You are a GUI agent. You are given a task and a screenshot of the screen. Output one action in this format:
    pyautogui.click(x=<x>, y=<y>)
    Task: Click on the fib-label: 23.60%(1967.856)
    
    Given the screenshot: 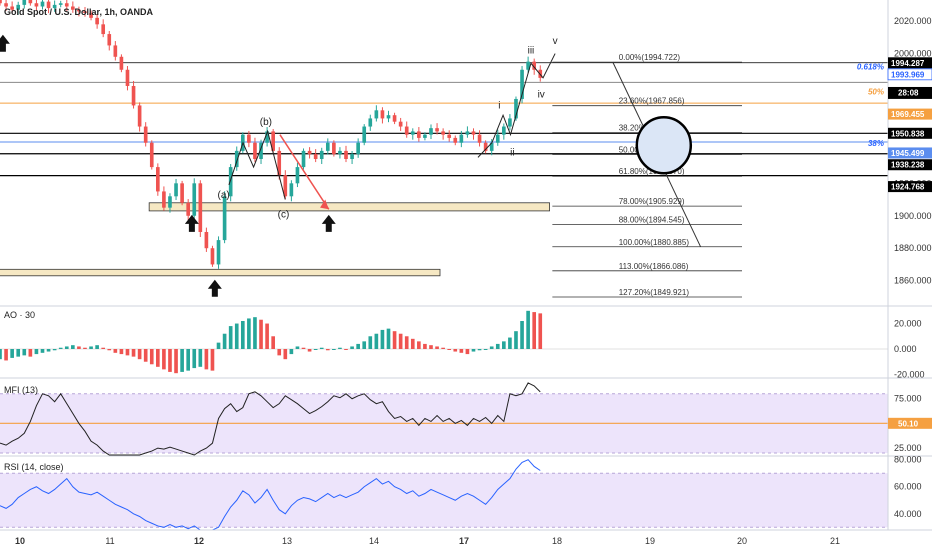 What is the action you would take?
    pyautogui.click(x=652, y=101)
    